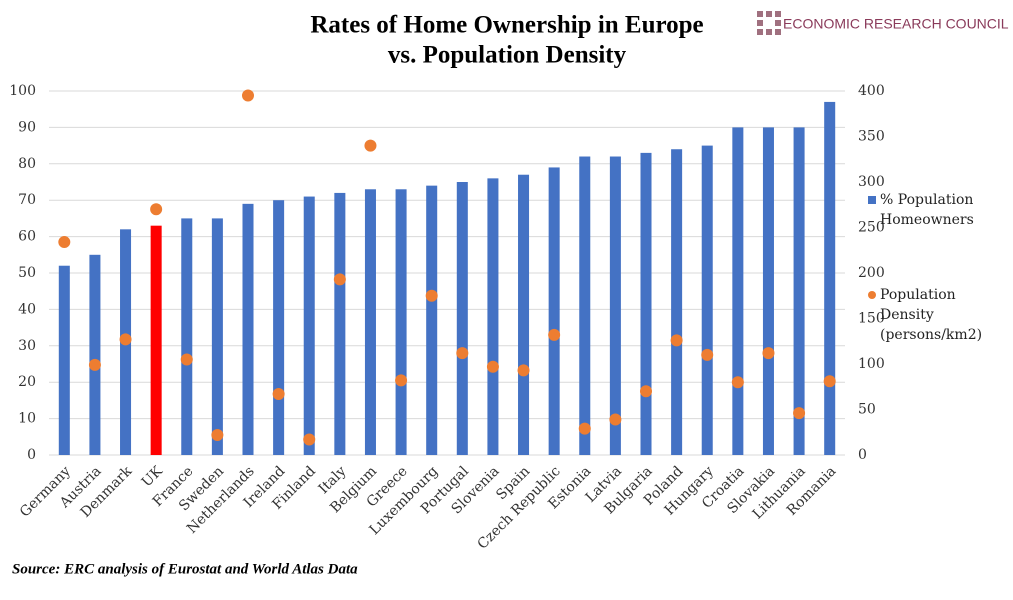 The height and width of the screenshot is (600, 1013). What do you see at coordinates (22, 91) in the screenshot?
I see `y-tick-label: 100` at bounding box center [22, 91].